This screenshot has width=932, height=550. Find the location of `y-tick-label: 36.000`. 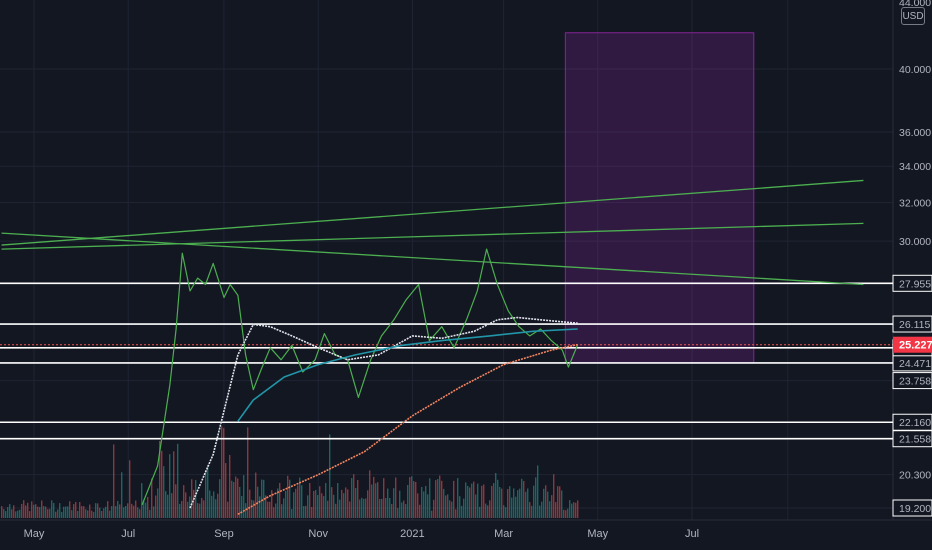

y-tick-label: 36.000 is located at coordinates (915, 133).